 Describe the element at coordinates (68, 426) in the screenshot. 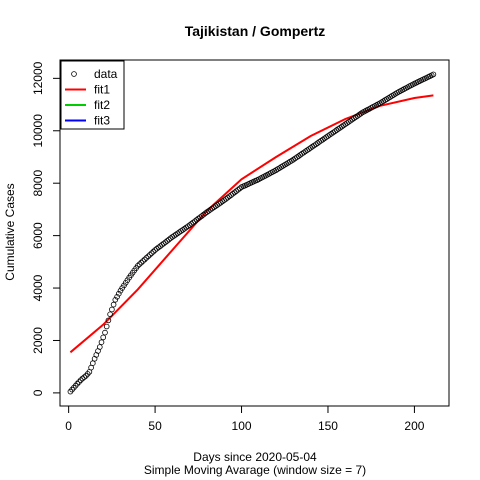

I see `x-tick-label: 0` at that location.